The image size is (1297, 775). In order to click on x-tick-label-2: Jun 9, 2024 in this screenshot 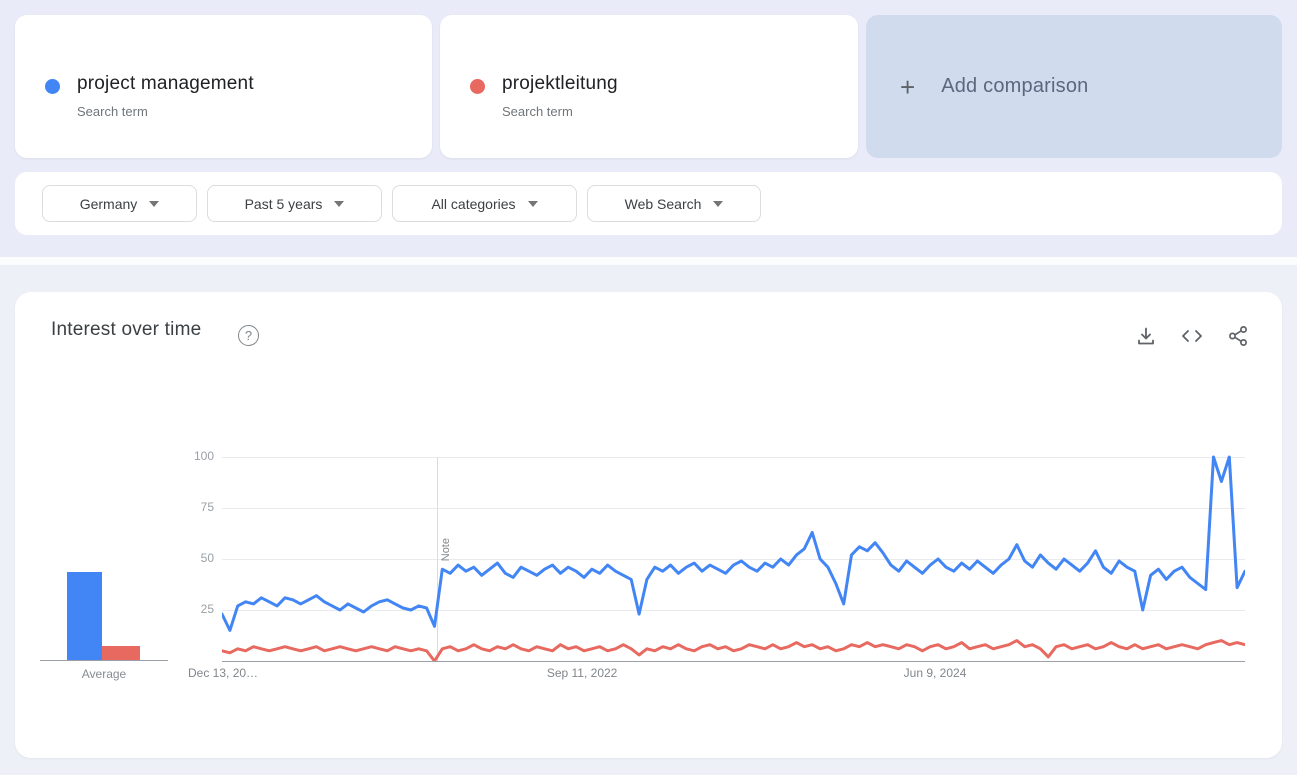, I will do `click(935, 673)`.